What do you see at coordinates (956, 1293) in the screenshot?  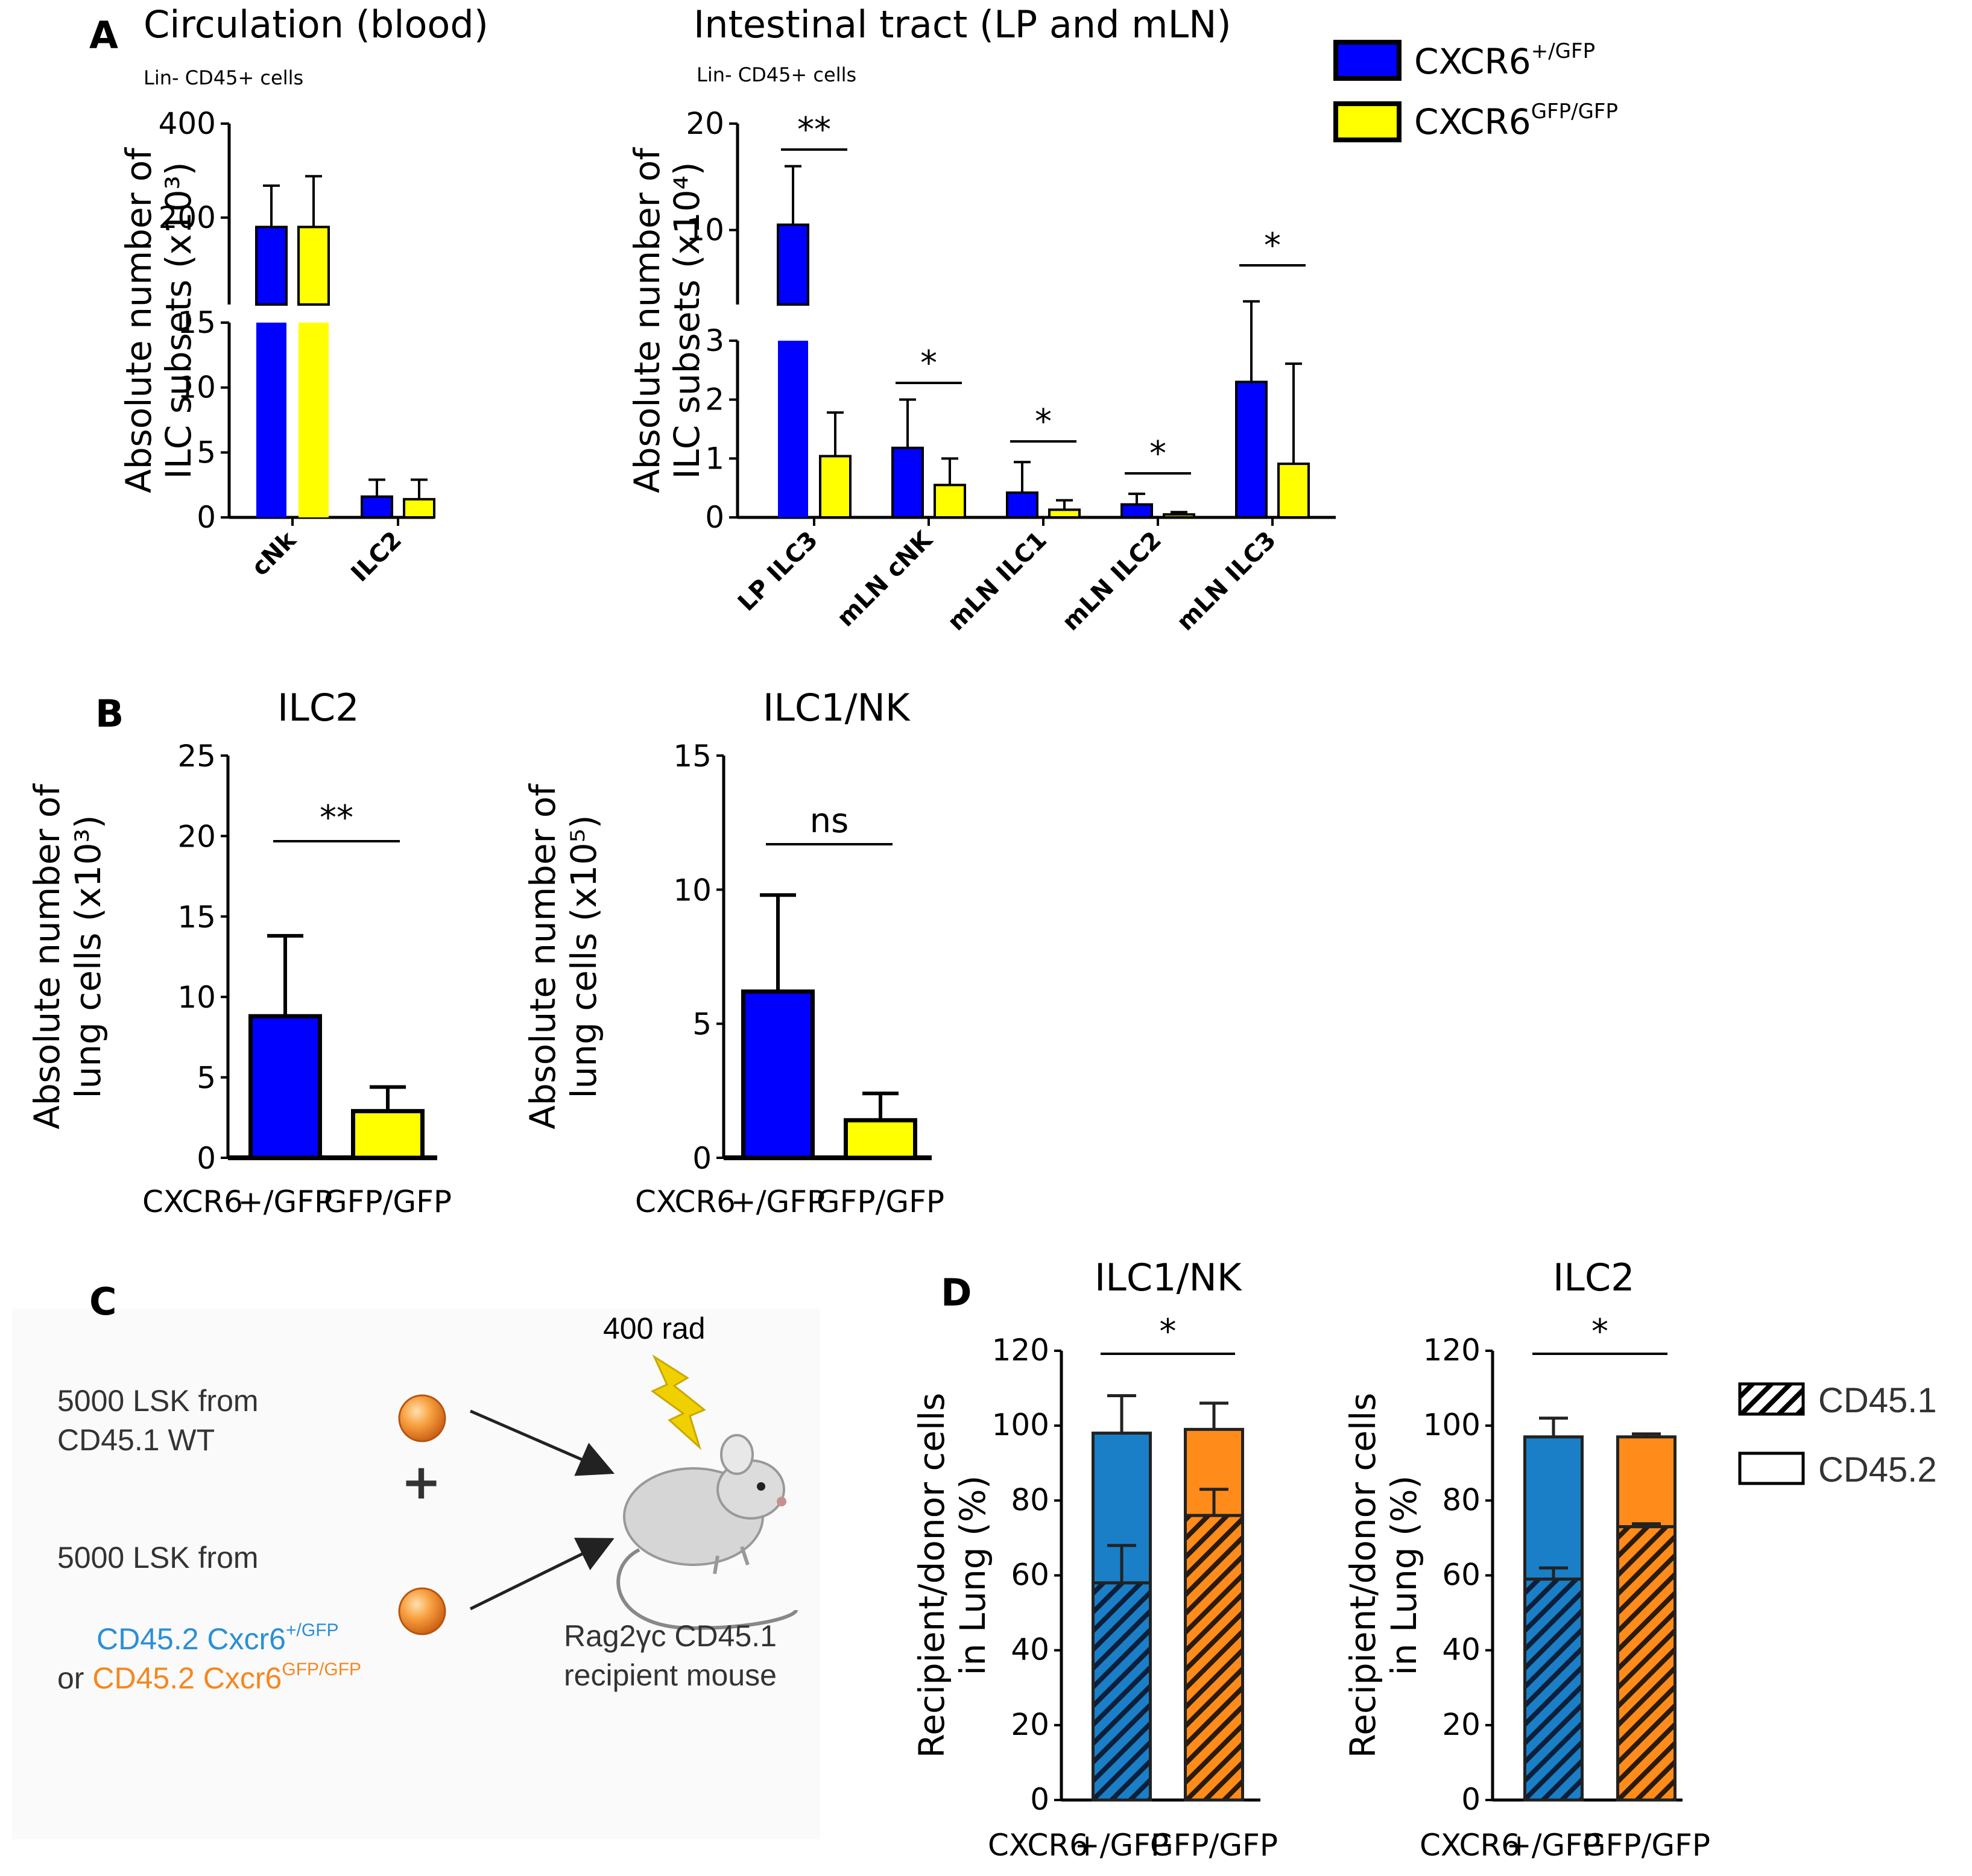 I see `panel-label-d: D` at bounding box center [956, 1293].